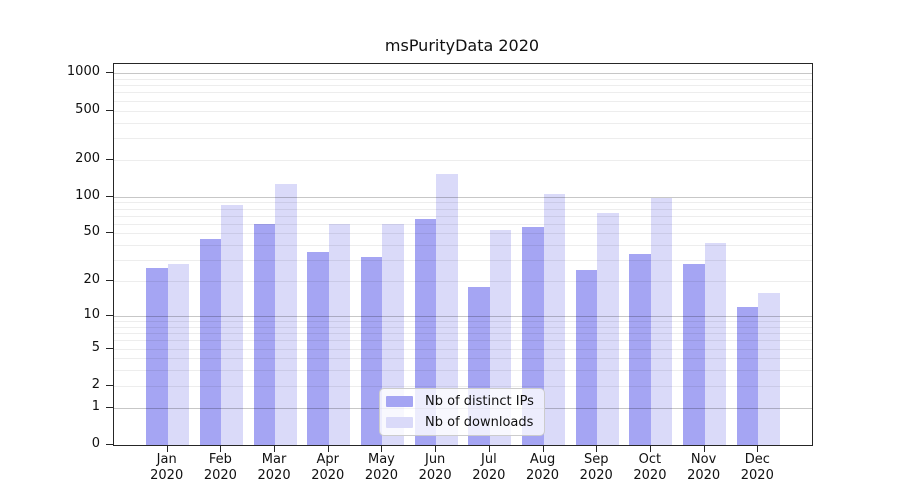 The height and width of the screenshot is (500, 900). Describe the element at coordinates (757, 467) in the screenshot. I see `x-tick-label: Dec 2020` at that location.